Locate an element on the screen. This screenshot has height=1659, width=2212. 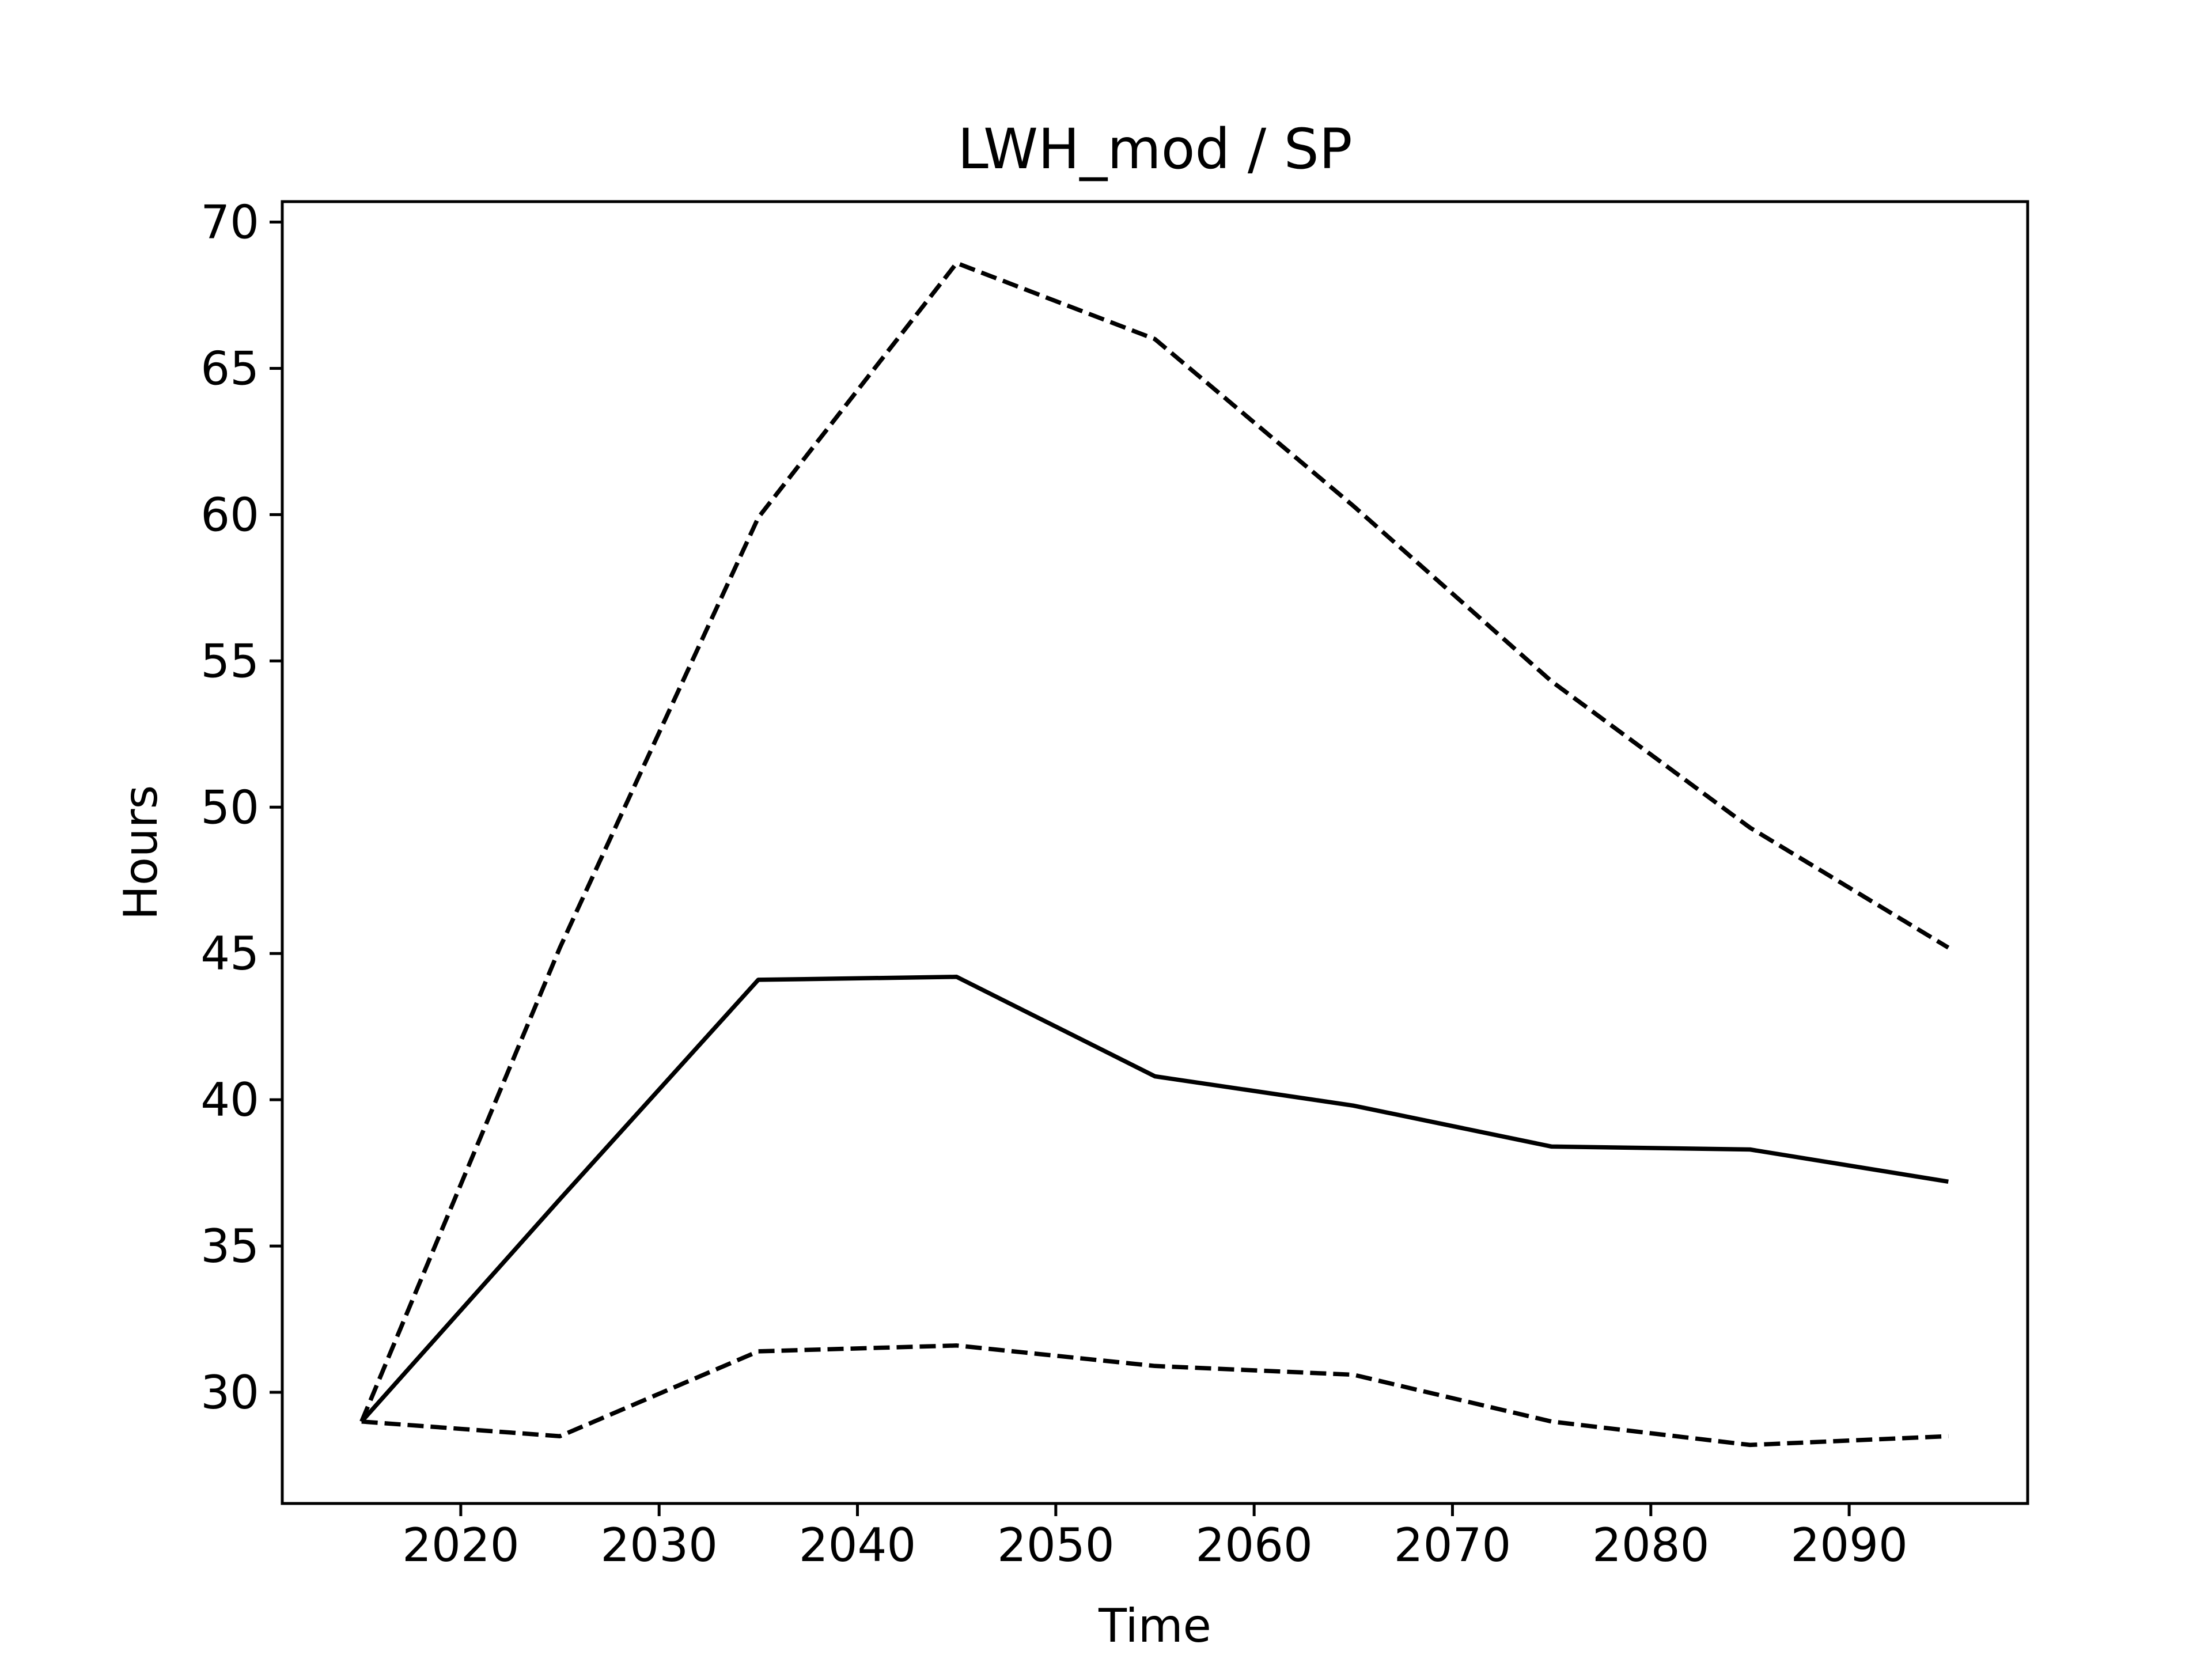
x-tick-label: 2020 is located at coordinates (461, 1545).